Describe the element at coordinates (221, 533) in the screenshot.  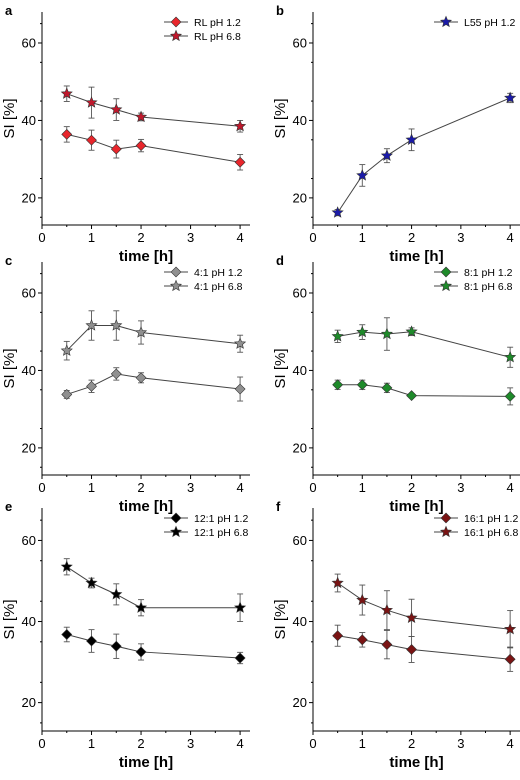
I see `legend-label: 12:1 pH 6.8` at that location.